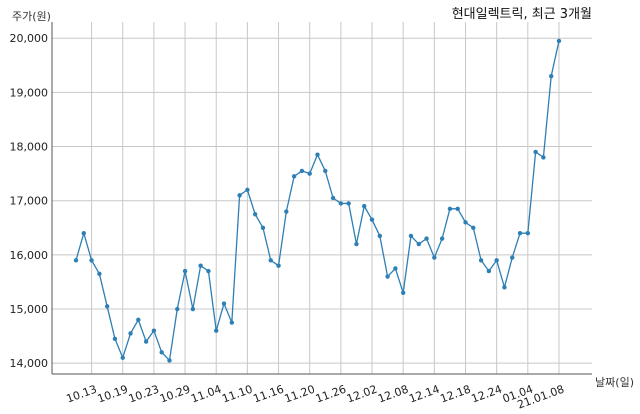  Describe the element at coordinates (29, 38) in the screenshot. I see `y-tick-label: 20,000` at that location.